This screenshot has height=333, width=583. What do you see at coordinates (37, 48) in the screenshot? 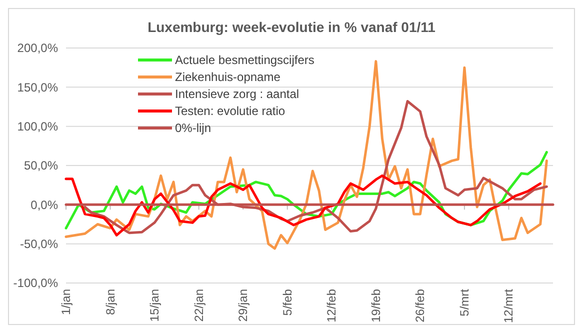
I see `y-tick-label: 200,0%` at bounding box center [37, 48].